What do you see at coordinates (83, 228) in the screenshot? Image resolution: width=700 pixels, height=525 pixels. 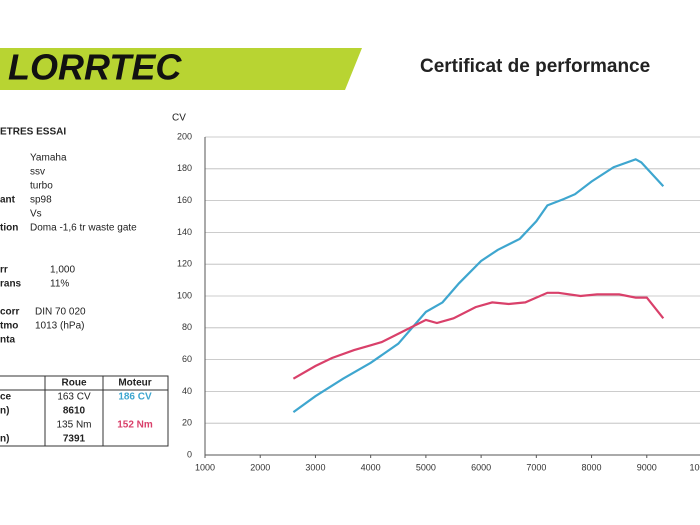 I see `param-value: Doma -1,6 tr waste gate` at bounding box center [83, 228].